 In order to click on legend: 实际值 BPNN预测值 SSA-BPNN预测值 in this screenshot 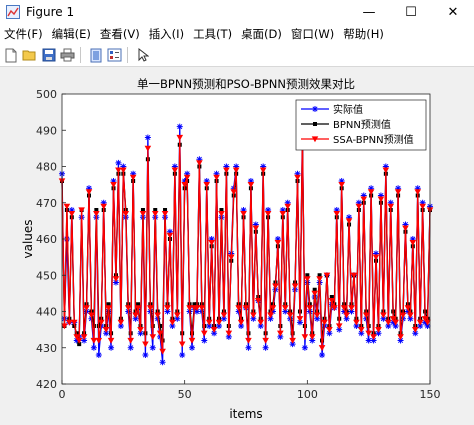, I will do `click(361, 125)`.